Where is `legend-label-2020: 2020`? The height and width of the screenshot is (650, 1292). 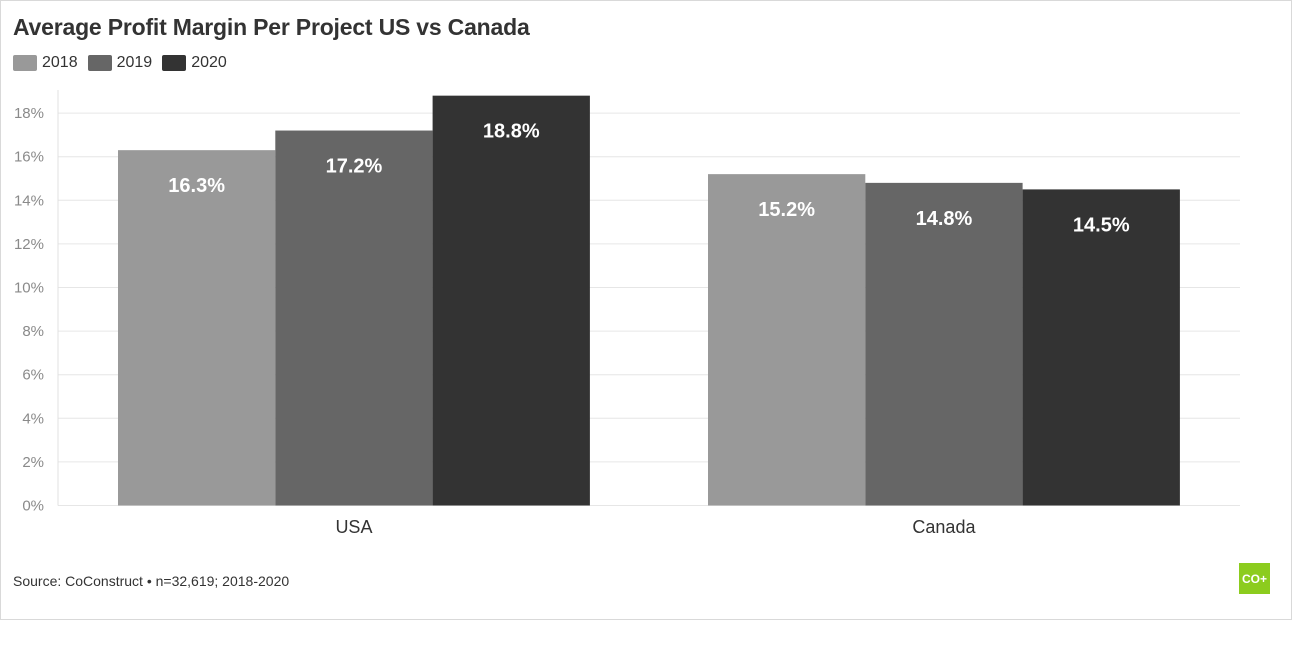
legend-label-2020: 2020 is located at coordinates (209, 62).